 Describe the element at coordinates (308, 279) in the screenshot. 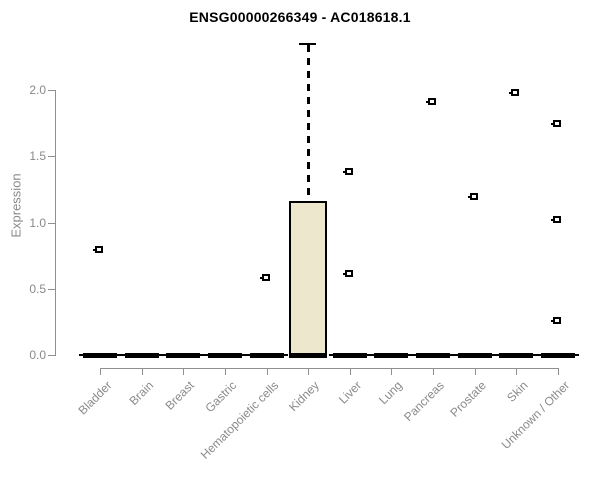

I see `boxplot-box` at that location.